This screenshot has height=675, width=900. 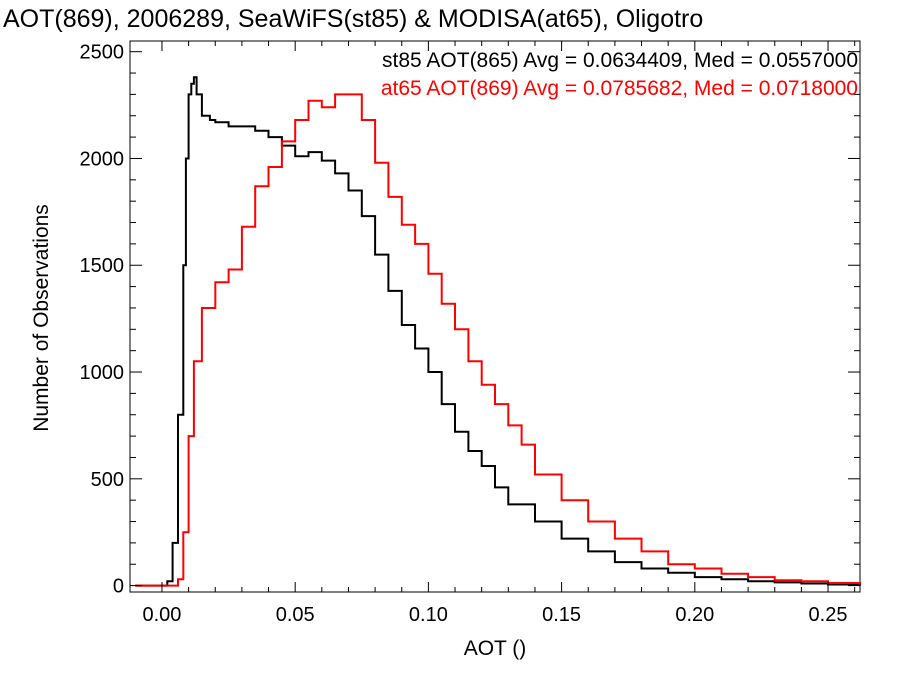 What do you see at coordinates (102, 266) in the screenshot?
I see `y-tick-label: 1500` at bounding box center [102, 266].